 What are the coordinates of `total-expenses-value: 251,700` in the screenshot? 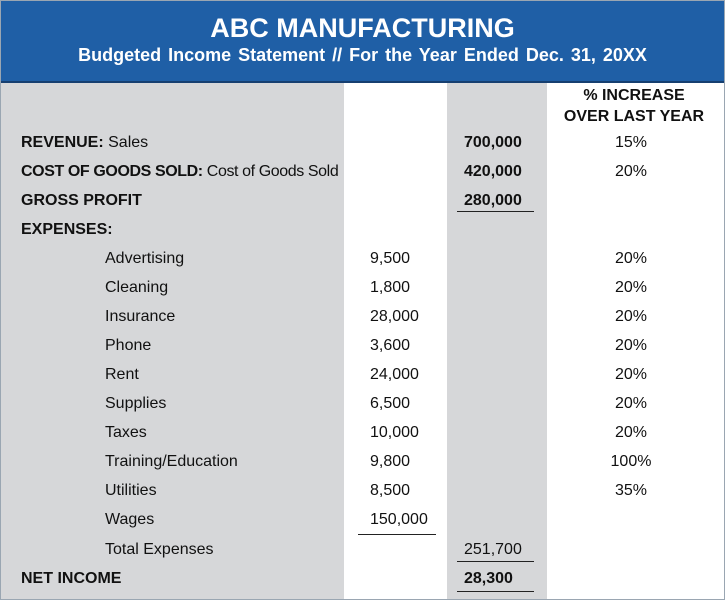 It's located at (493, 549).